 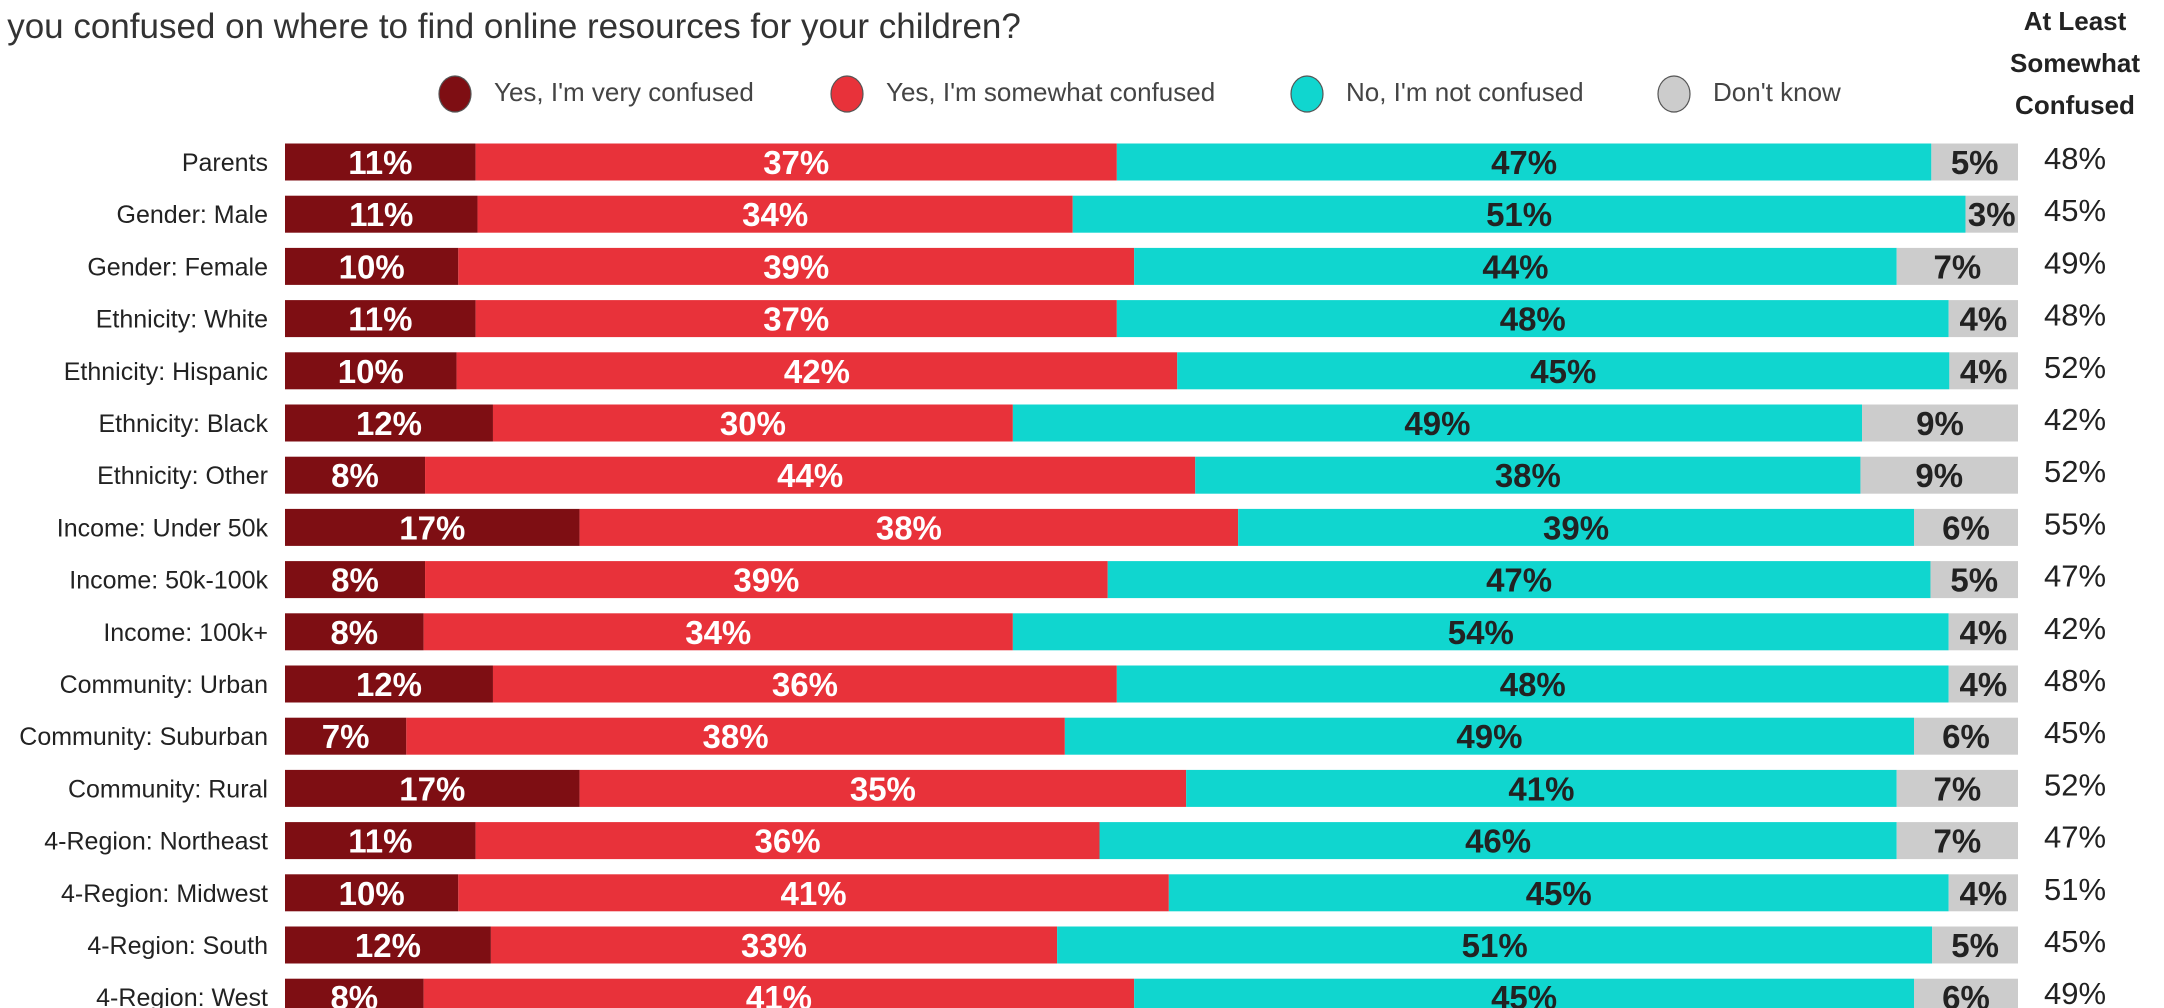 What do you see at coordinates (796, 319) in the screenshot?
I see `bar-data-label: 37%` at bounding box center [796, 319].